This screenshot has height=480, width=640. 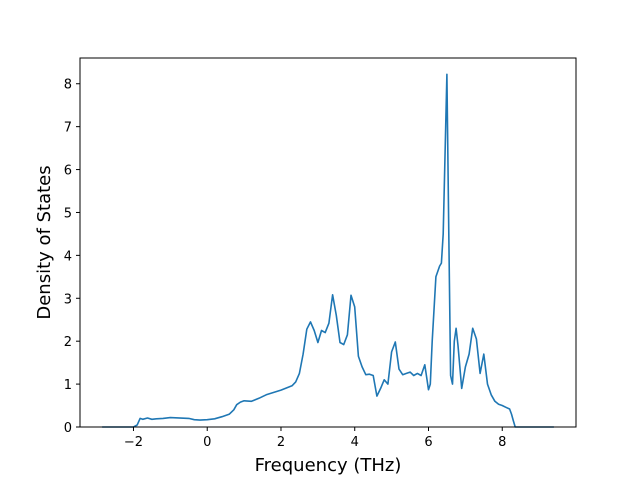 I want to click on y-tick-label: 6, so click(x=68, y=171).